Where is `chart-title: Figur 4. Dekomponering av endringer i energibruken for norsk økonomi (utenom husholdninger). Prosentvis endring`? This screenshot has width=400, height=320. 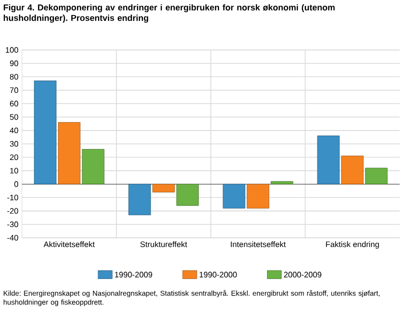
chart-title: Figur 4. Dekomponering av endringer i energibruken for norsk økonomi (utenom husholdninger). Prosentvis endring is located at coordinates (169, 13).